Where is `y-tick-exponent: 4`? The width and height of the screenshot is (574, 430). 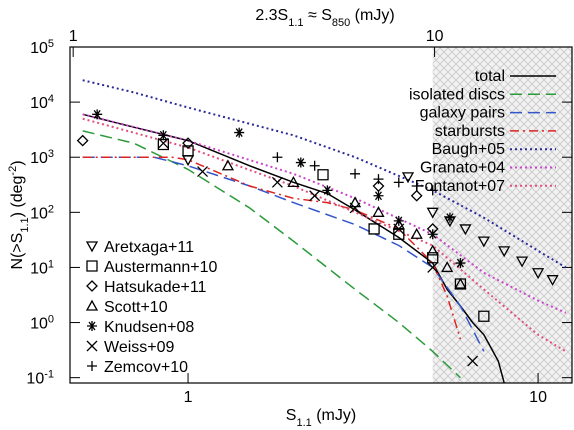
y-tick-exponent: 4 is located at coordinates (51, 99).